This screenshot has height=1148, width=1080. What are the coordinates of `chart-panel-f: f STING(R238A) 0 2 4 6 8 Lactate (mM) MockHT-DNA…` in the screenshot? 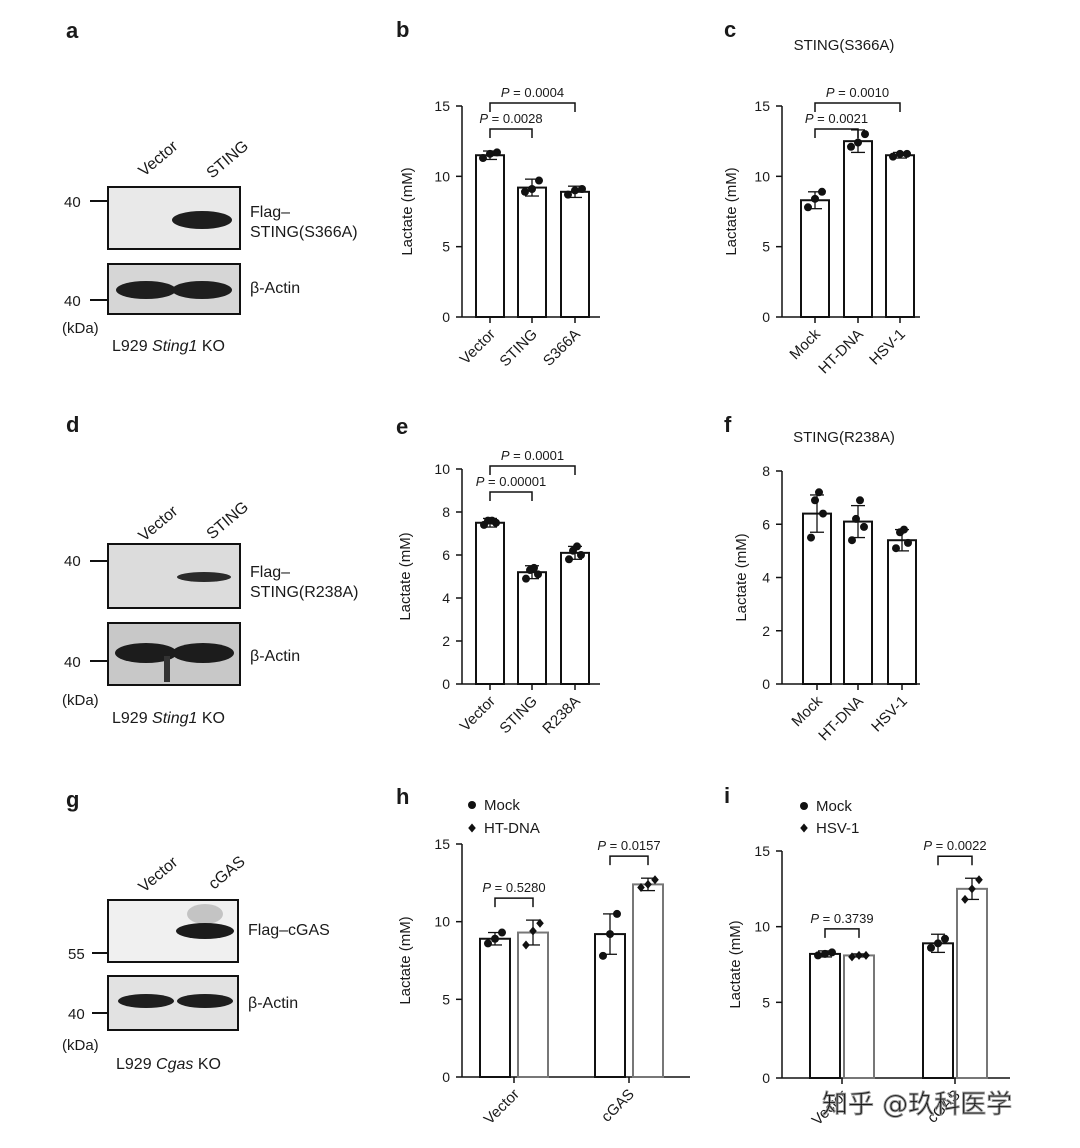 It's located at (822, 578).